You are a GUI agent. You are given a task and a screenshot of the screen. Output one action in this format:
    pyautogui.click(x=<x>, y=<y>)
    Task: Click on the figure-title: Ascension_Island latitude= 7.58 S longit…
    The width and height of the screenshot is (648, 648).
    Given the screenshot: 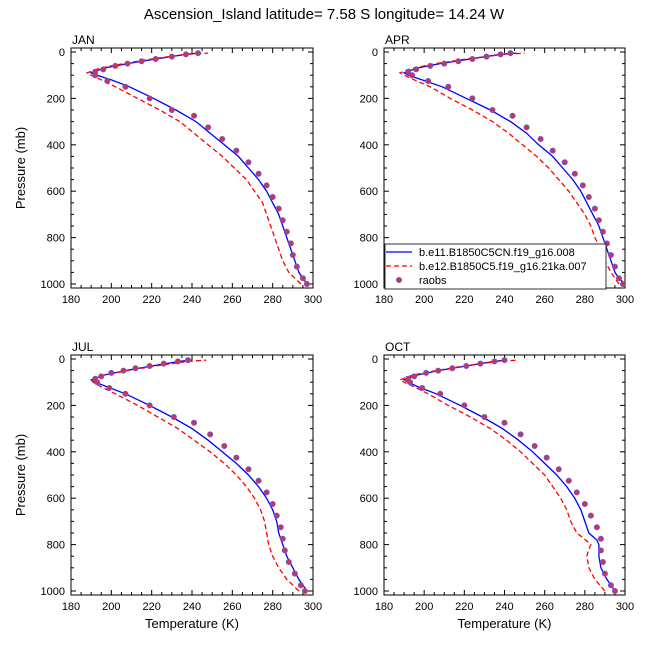 What is the action you would take?
    pyautogui.click(x=324, y=14)
    